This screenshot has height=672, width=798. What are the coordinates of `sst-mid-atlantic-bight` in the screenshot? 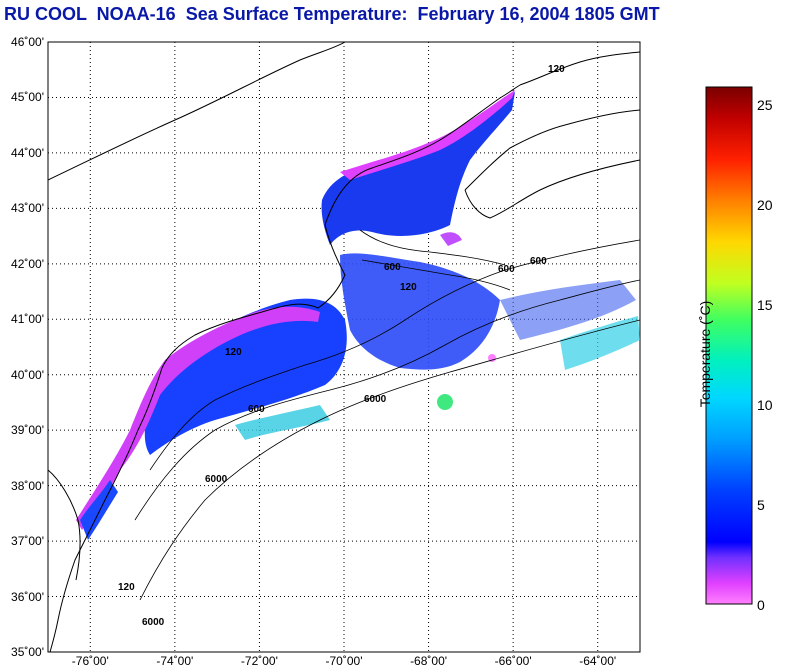 It's located at (245, 376).